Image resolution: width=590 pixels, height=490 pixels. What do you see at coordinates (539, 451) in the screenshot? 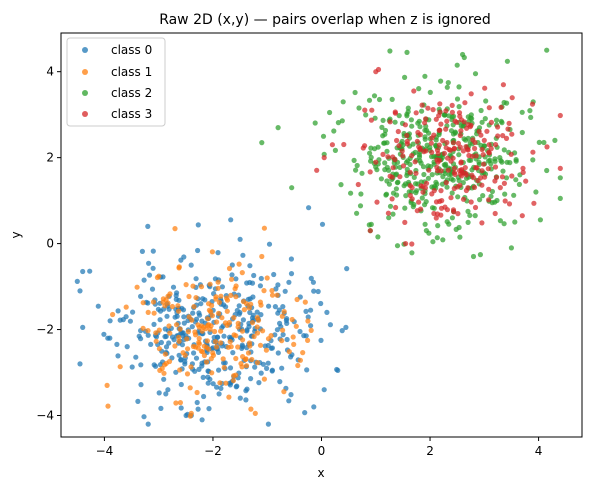
I see `x-tick-label: 4` at bounding box center [539, 451].